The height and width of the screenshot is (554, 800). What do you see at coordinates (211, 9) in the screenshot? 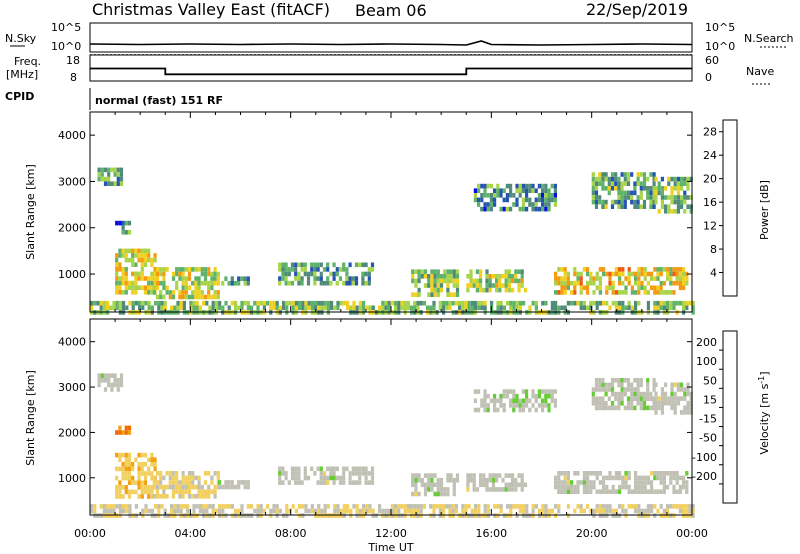
I see `station-title: Christmas Valley East (fitACF)` at bounding box center [211, 9].